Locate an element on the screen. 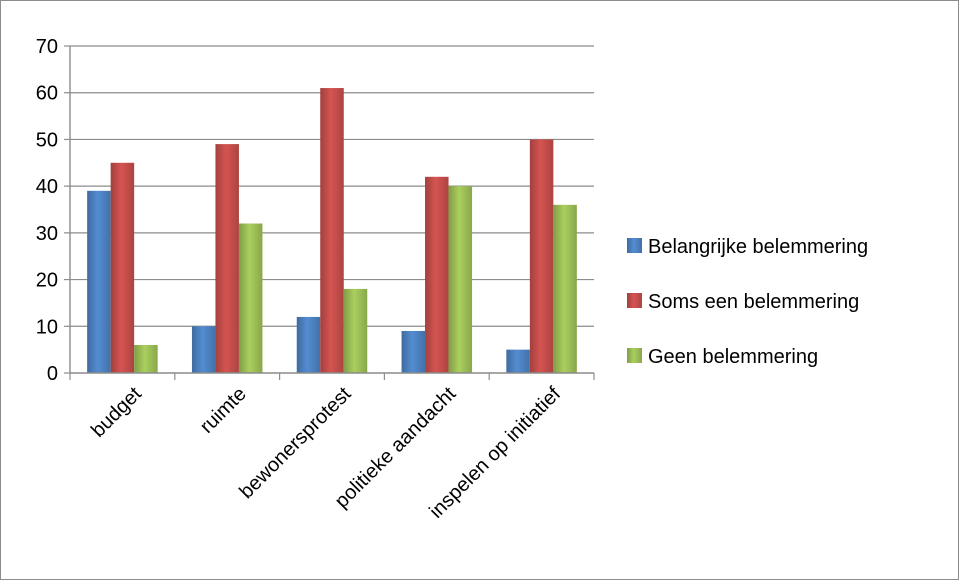 The width and height of the screenshot is (959, 584). y-tick-labels: 0 10 20 30 40 50 60 70 is located at coordinates (47, 210).